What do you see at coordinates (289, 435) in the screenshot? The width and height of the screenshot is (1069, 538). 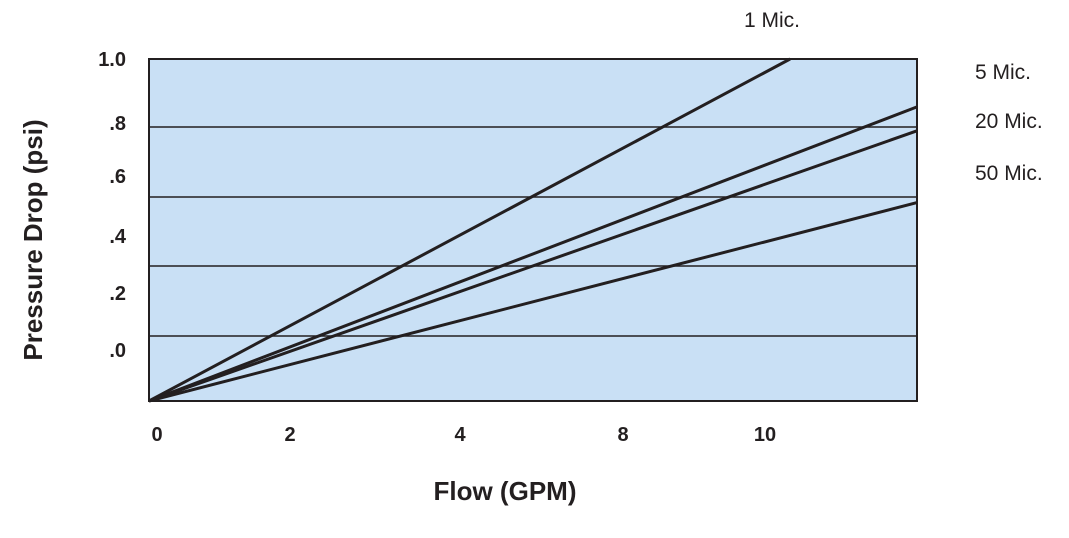 I see `x-tick-label: 2` at bounding box center [289, 435].